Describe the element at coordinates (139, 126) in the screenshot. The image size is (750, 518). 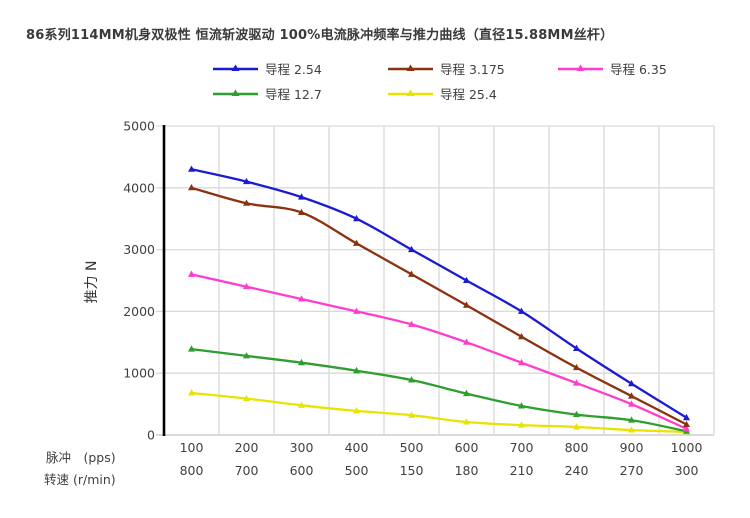
I see `svg-text: 5000` at that location.